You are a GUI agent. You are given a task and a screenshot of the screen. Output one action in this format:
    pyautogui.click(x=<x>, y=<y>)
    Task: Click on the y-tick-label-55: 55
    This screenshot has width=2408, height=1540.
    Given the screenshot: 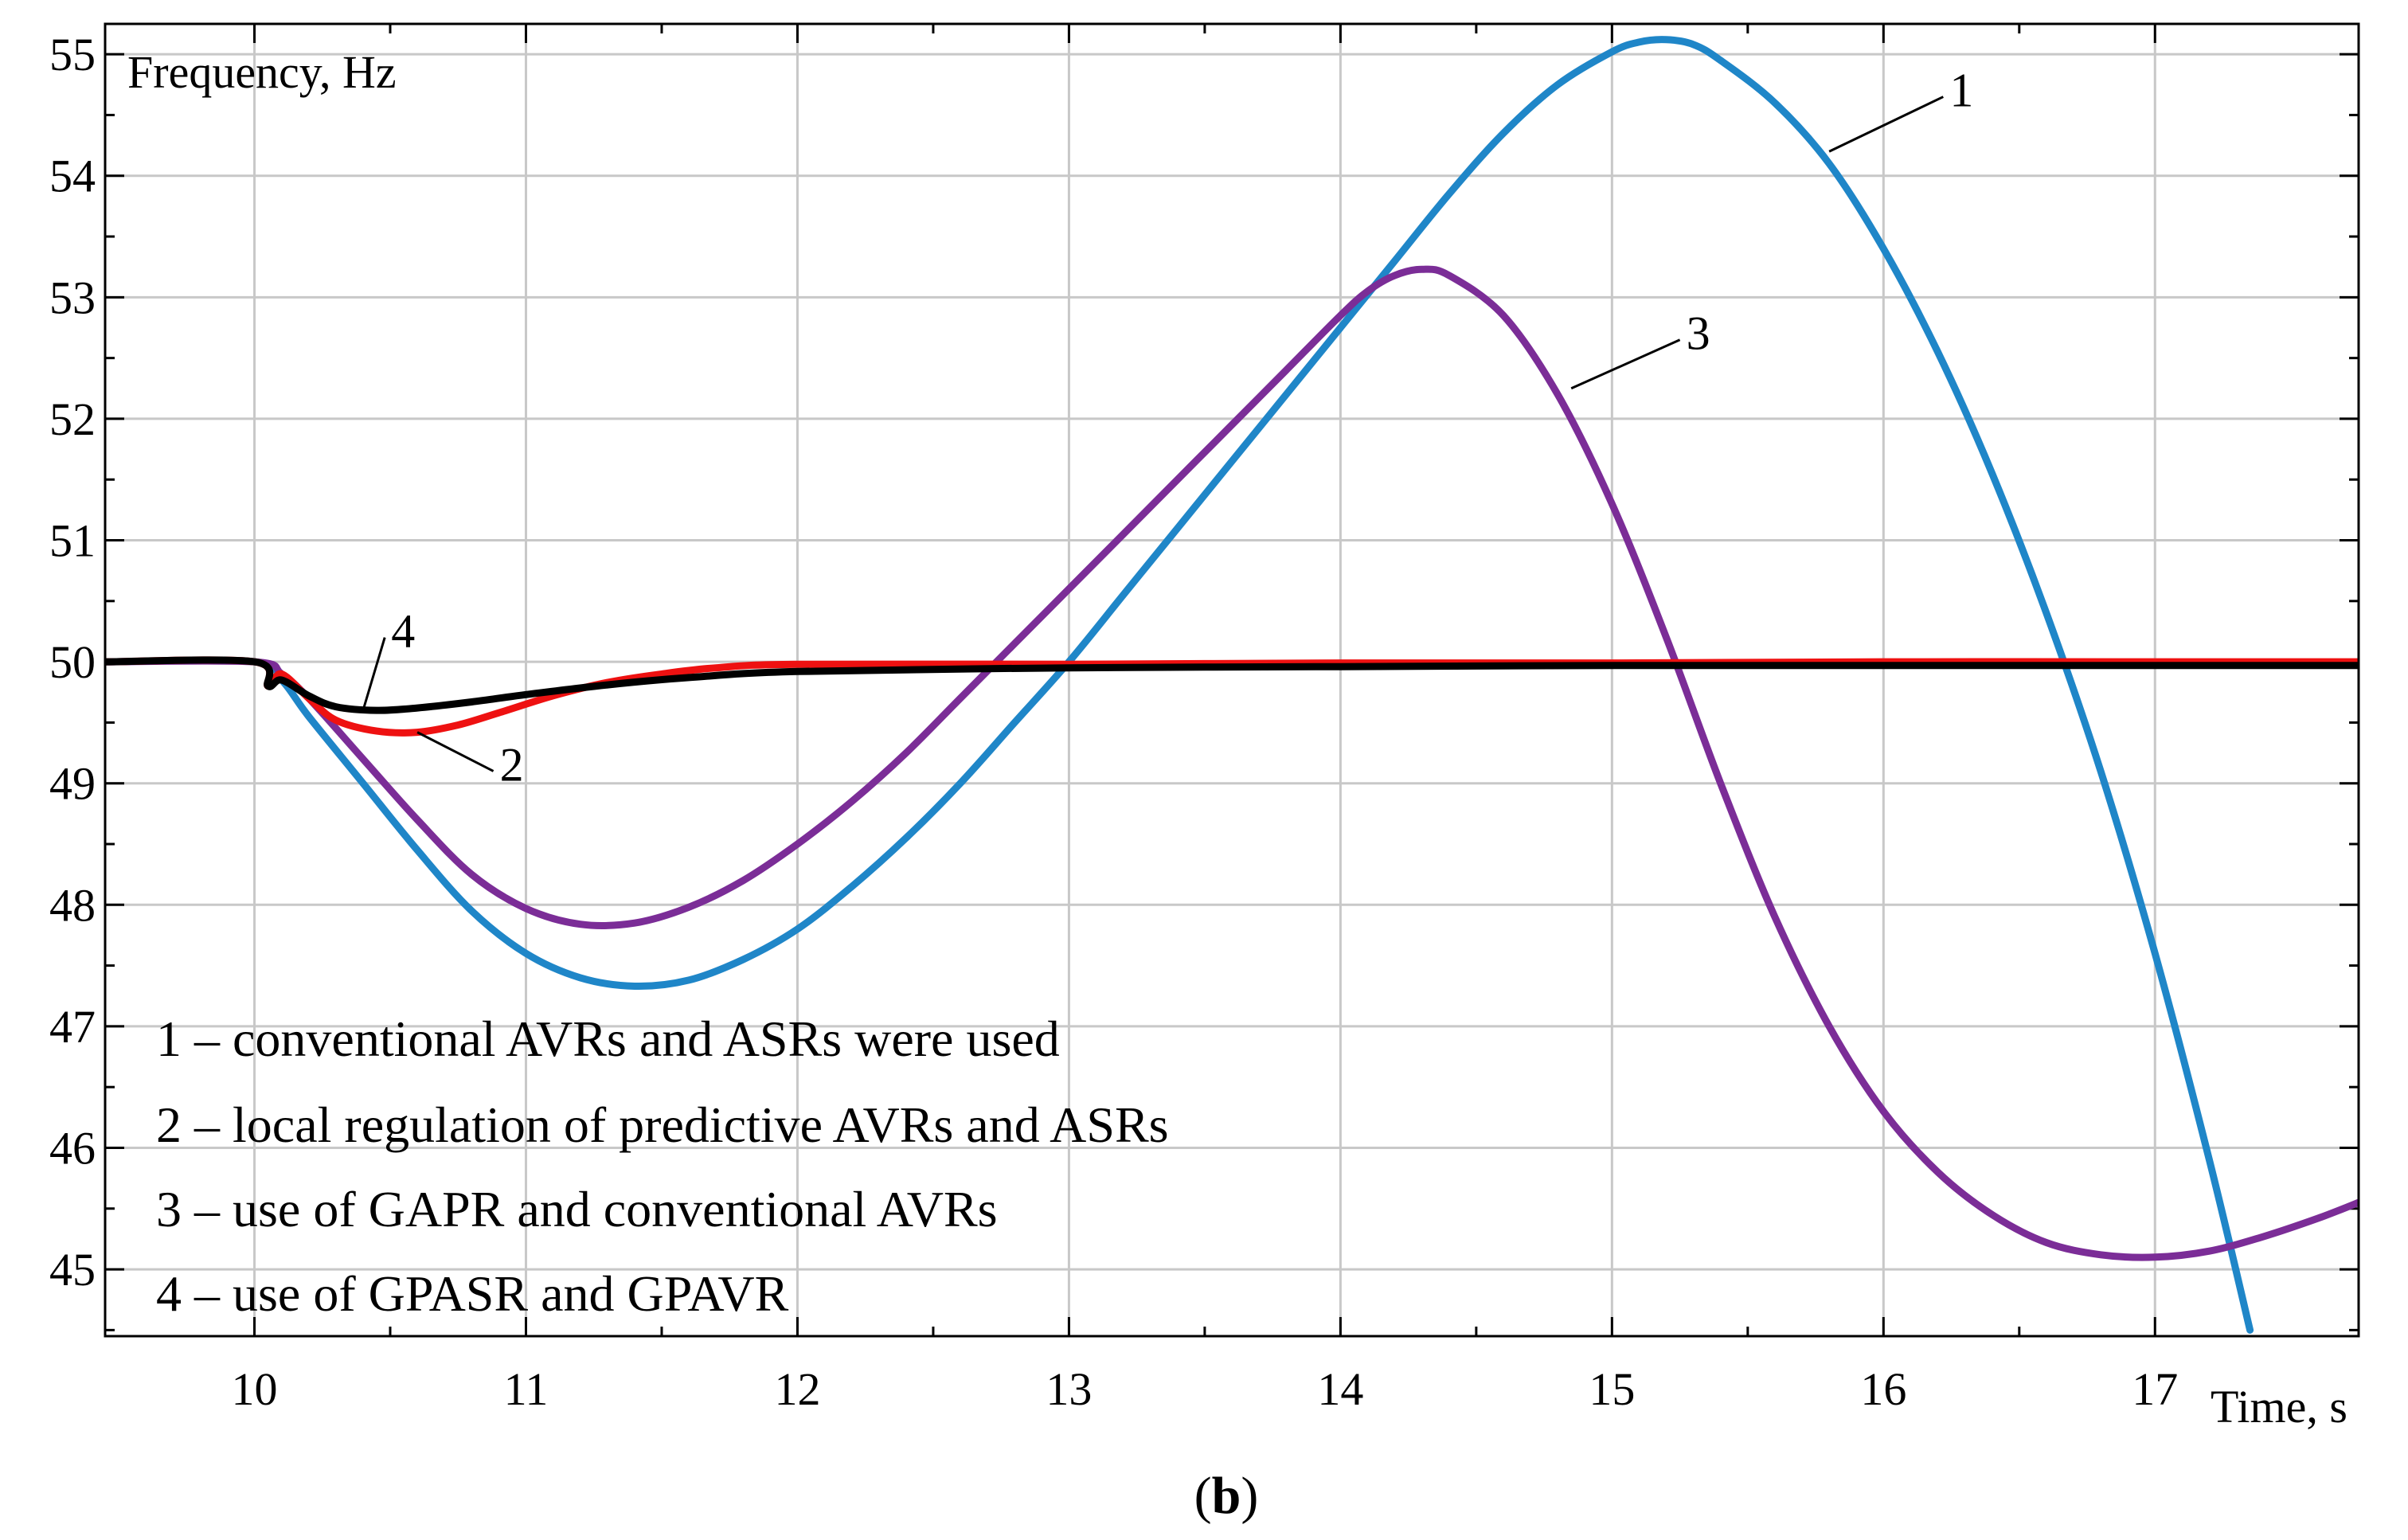 What is the action you would take?
    pyautogui.click(x=72, y=54)
    